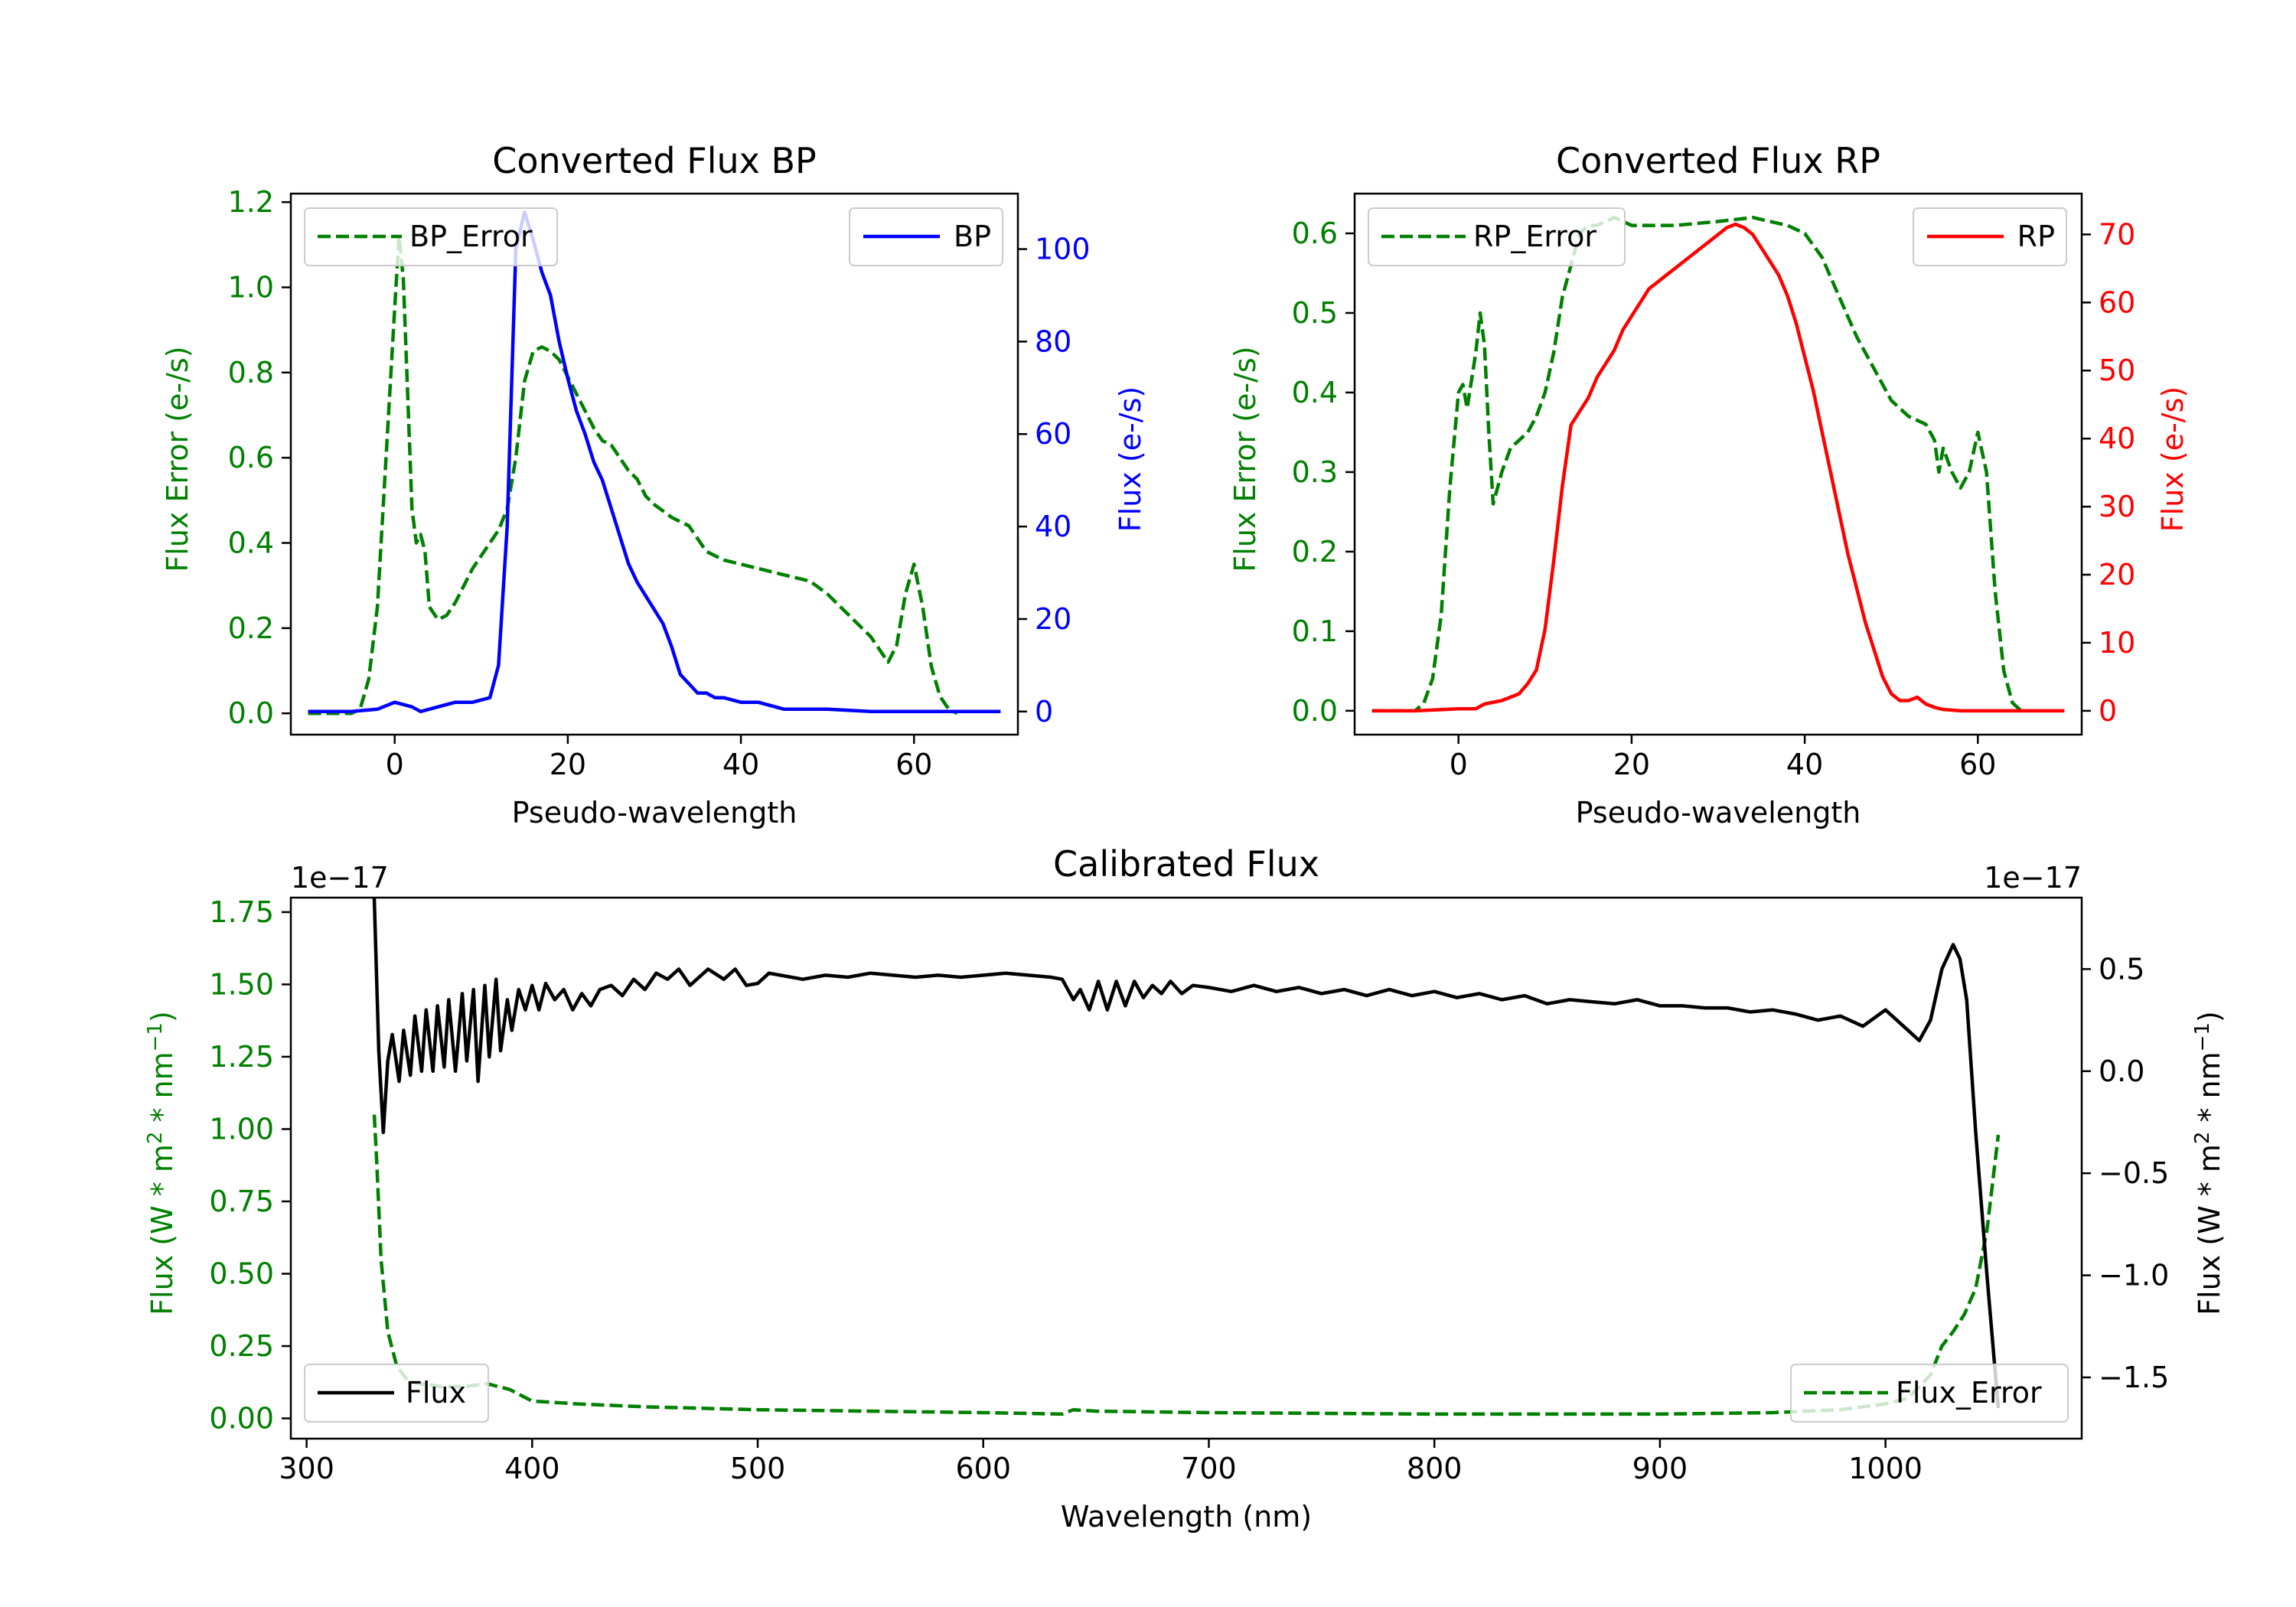  What do you see at coordinates (1315, 313) in the screenshot?
I see `rp-left-tick-label: 0.5` at bounding box center [1315, 313].